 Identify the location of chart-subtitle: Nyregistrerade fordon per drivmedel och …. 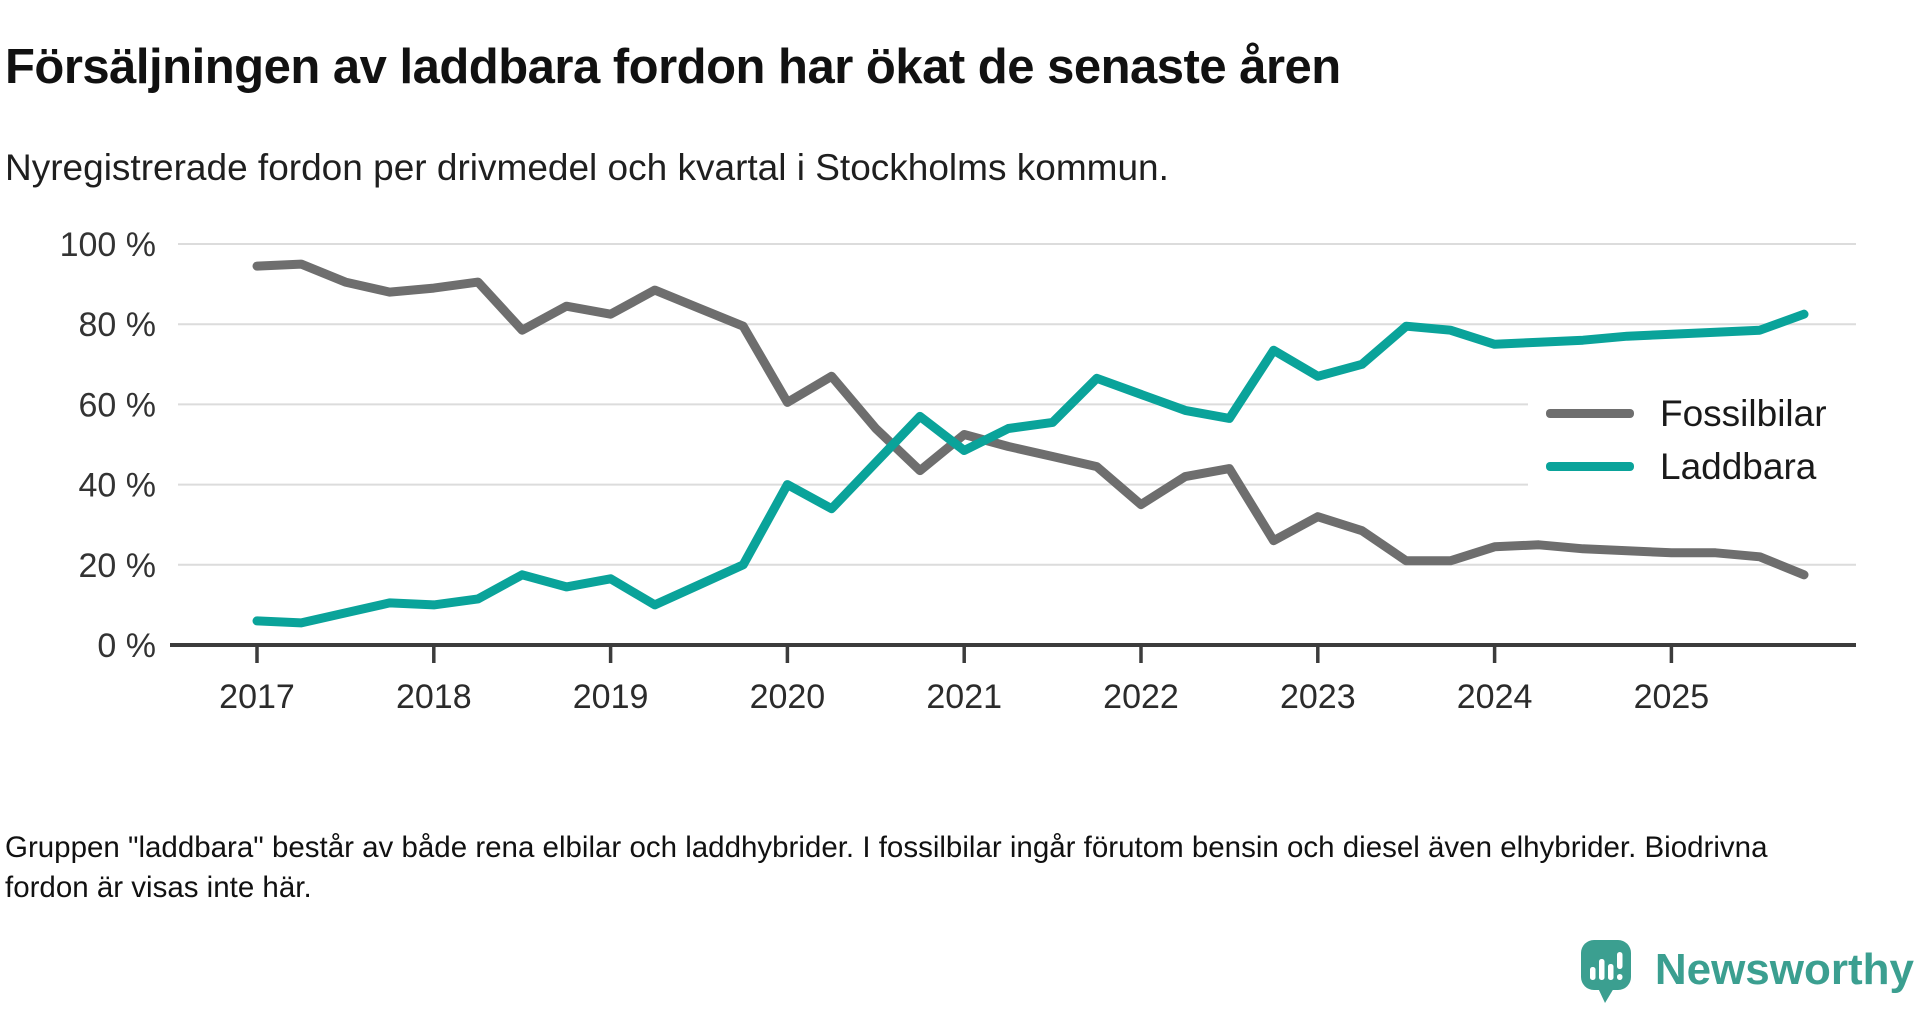
(587, 167).